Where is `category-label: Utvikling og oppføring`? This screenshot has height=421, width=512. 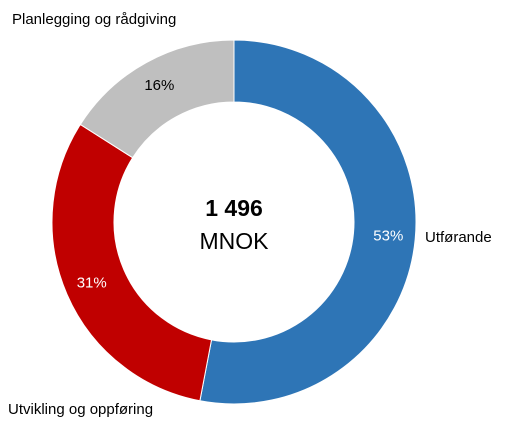
category-label: Utvikling og oppføring is located at coordinates (80, 409).